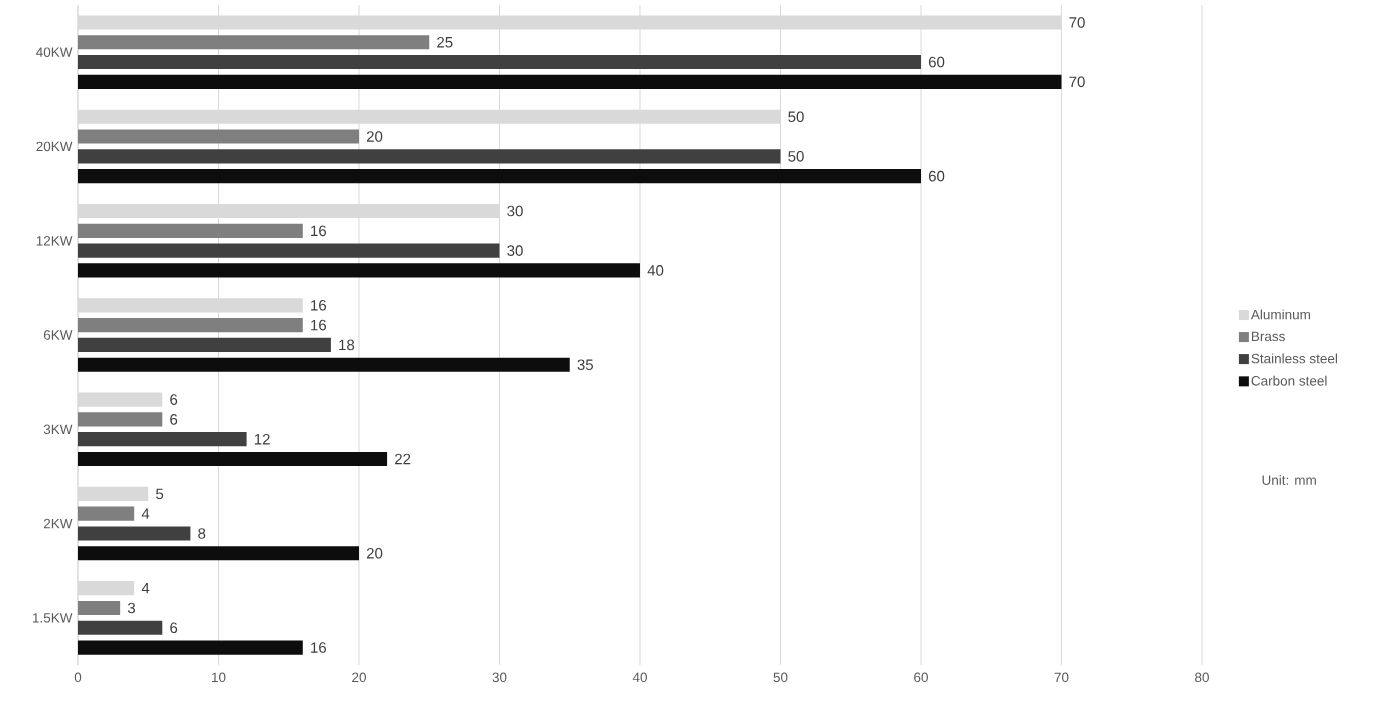  I want to click on data-label: 22, so click(403, 459).